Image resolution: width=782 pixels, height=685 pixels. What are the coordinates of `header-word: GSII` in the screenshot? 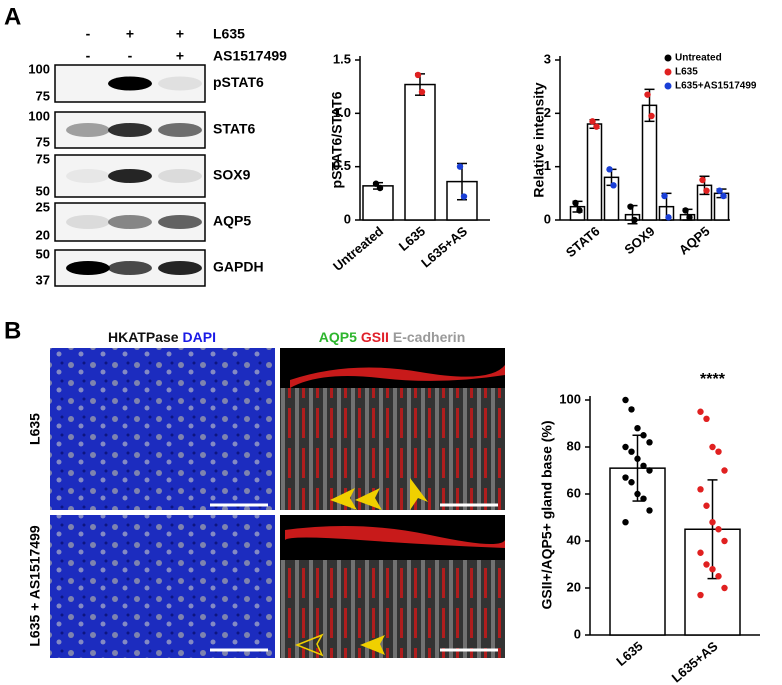 It's located at (375, 337).